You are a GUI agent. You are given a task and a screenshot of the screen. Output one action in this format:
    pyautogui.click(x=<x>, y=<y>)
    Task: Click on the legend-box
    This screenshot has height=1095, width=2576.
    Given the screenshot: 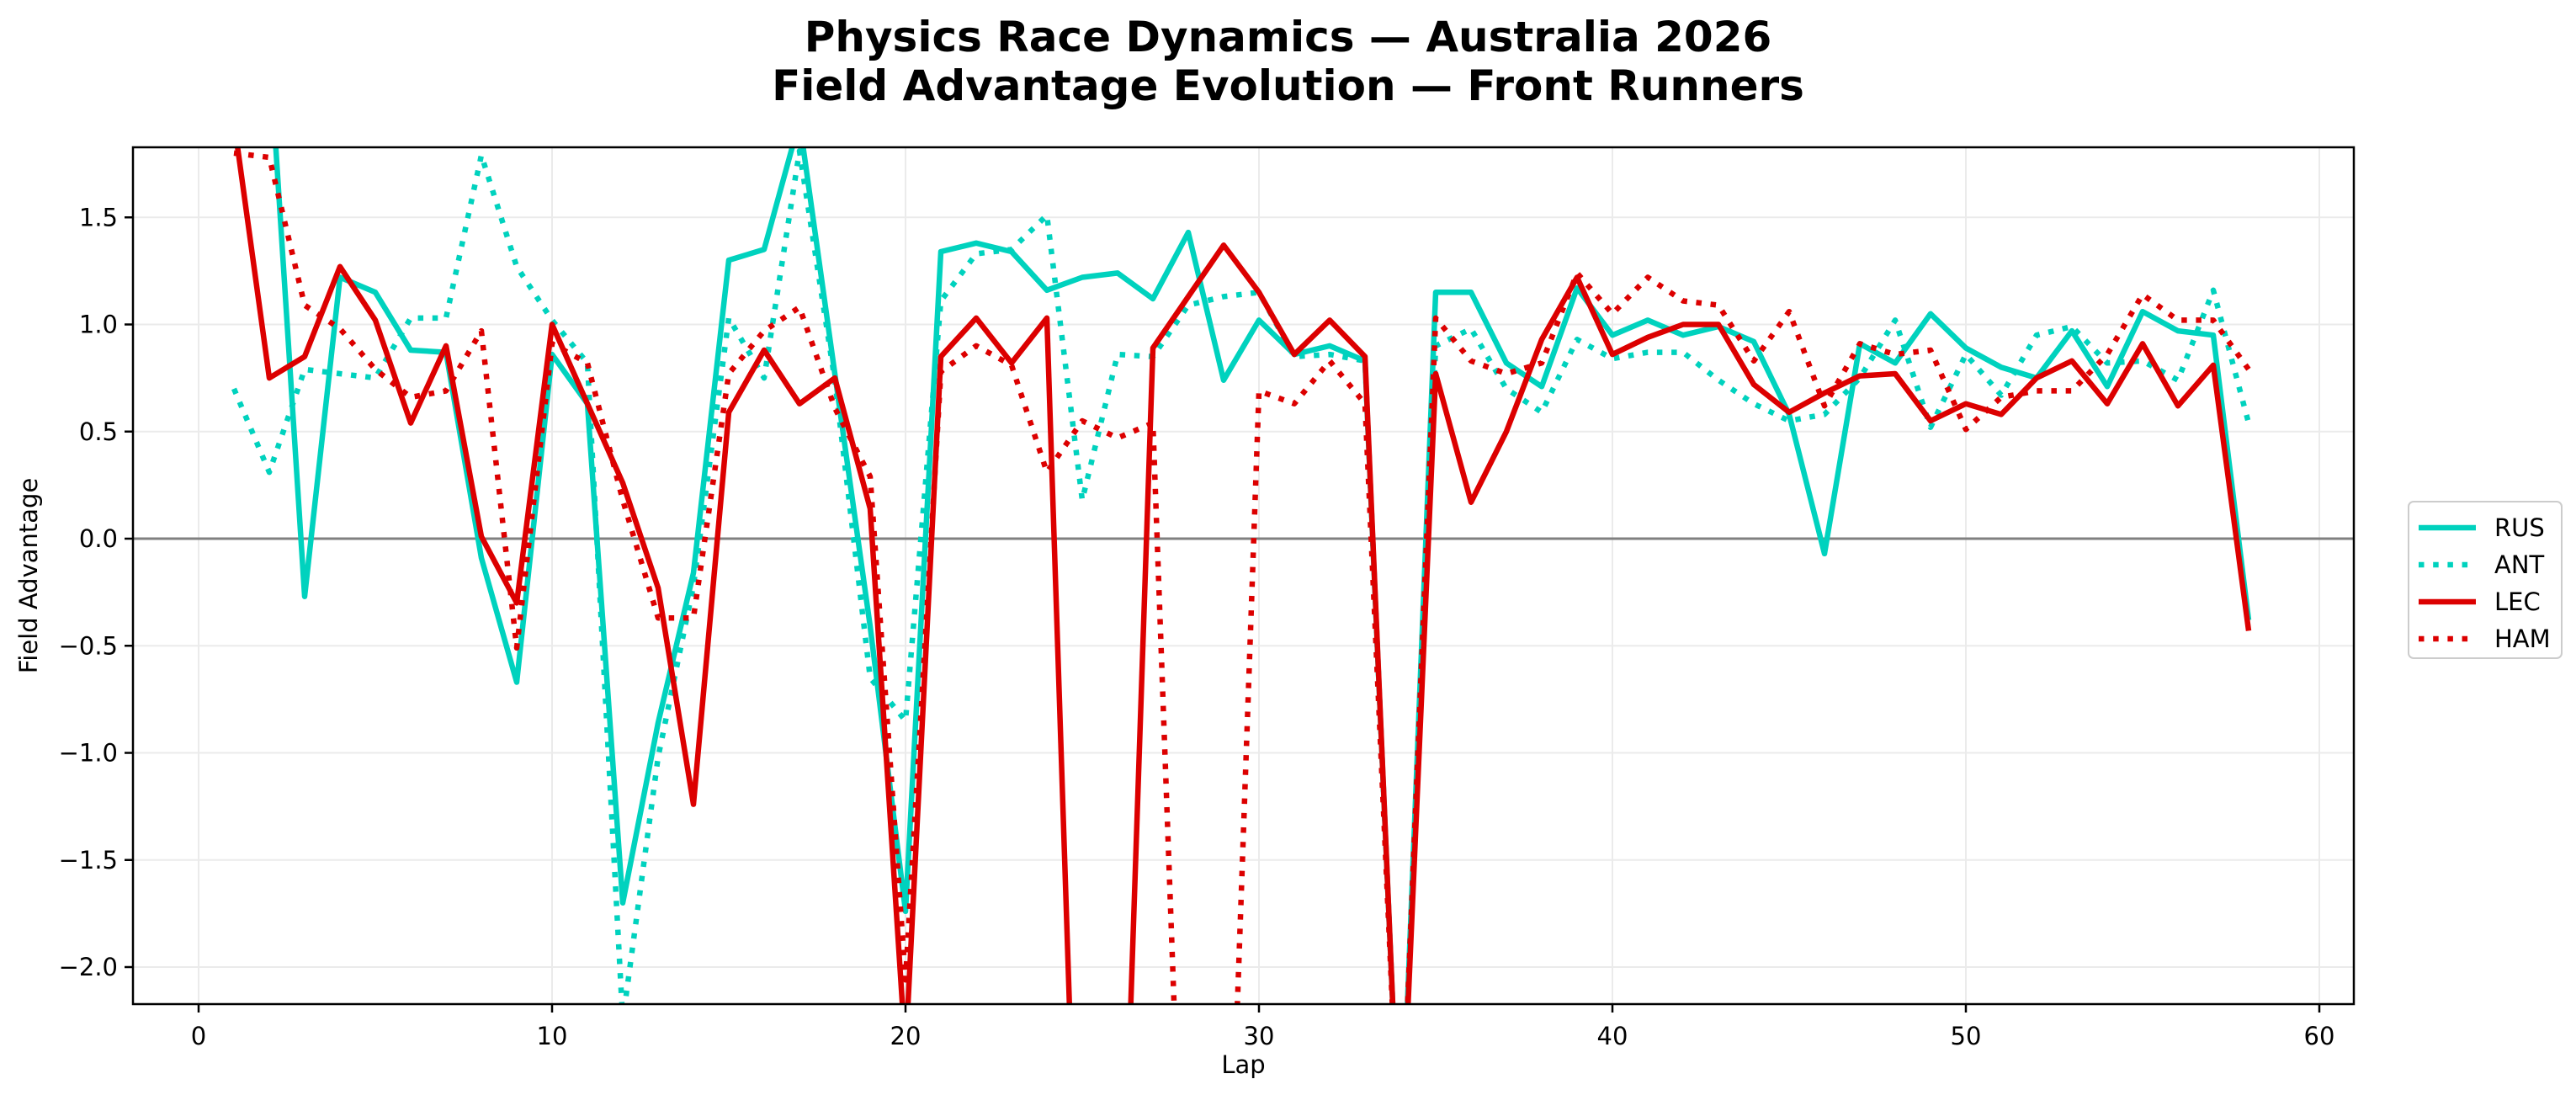 What is the action you would take?
    pyautogui.click(x=2485, y=580)
    